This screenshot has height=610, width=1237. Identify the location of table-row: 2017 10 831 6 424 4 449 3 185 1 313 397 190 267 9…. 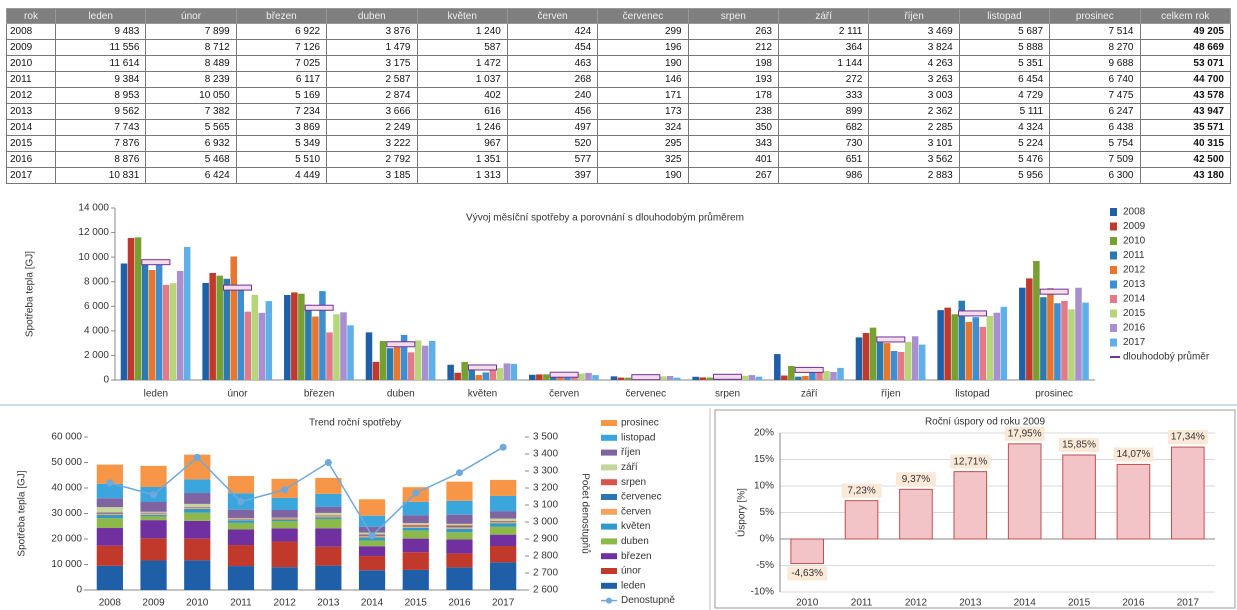
(618, 175).